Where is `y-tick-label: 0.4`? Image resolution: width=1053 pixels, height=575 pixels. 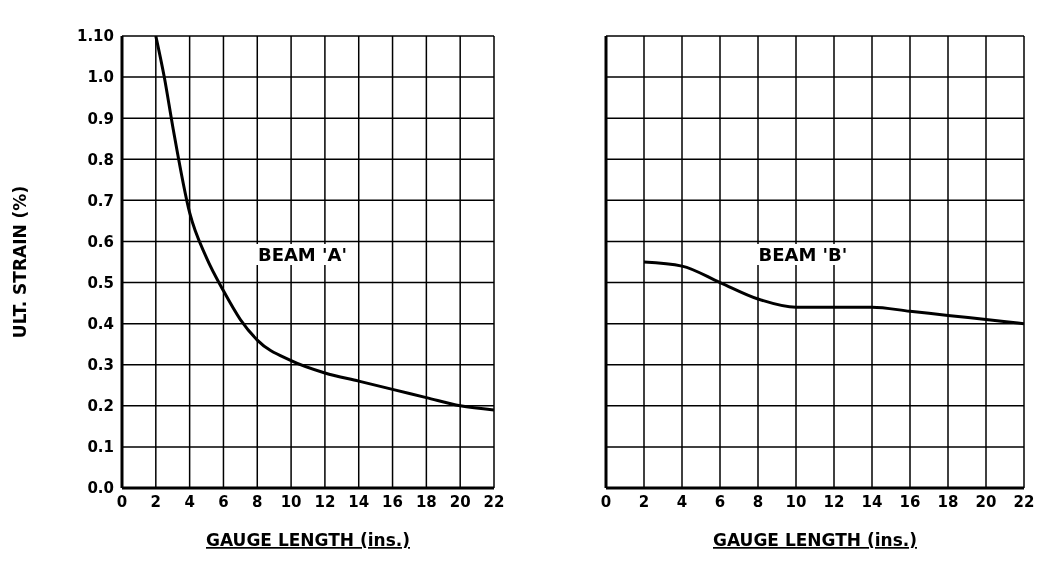
y-tick-label: 0.4 is located at coordinates (100, 323).